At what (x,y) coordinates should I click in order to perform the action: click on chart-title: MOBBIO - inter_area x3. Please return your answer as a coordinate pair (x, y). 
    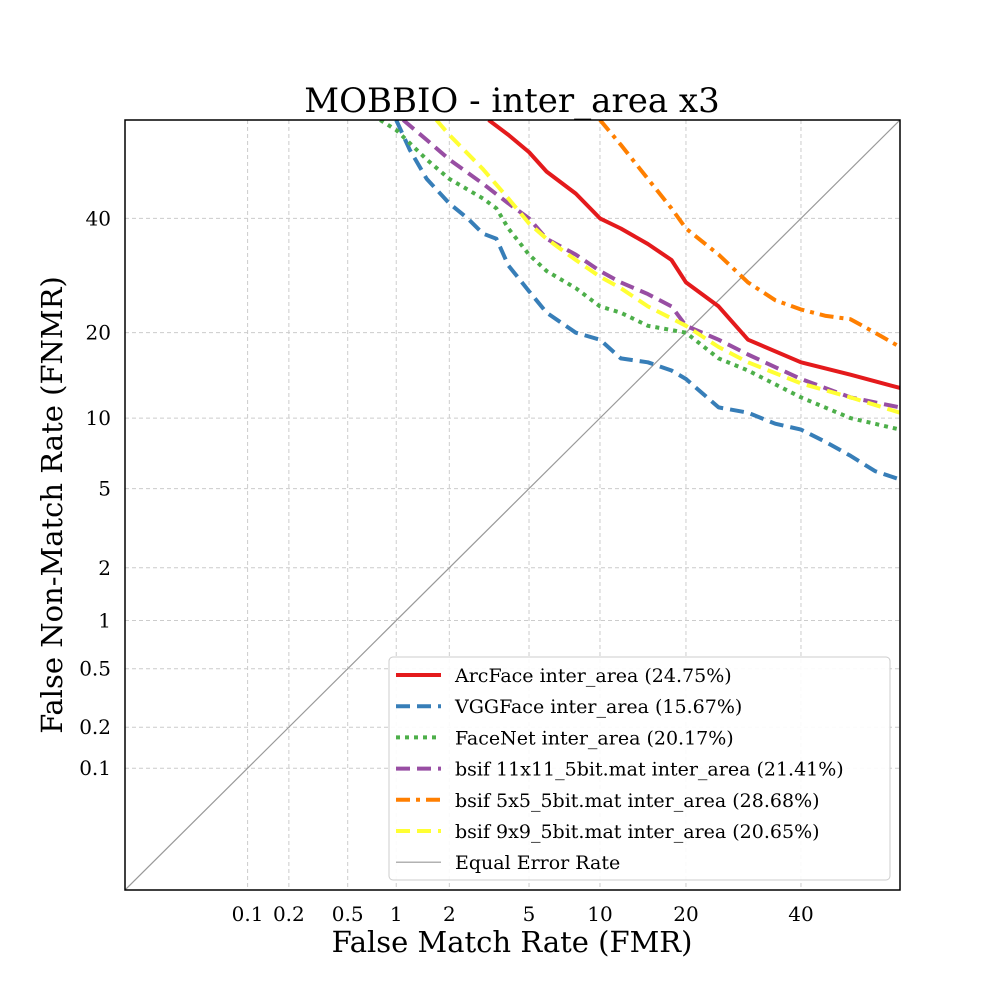
    Looking at the image, I should click on (511, 101).